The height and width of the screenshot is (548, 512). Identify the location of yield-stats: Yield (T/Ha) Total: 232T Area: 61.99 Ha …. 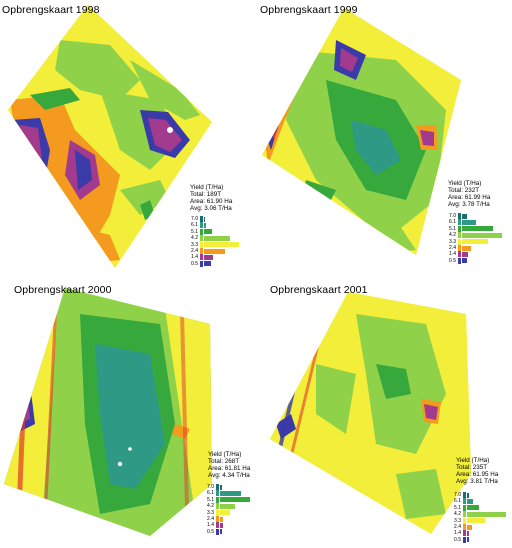
(469, 194).